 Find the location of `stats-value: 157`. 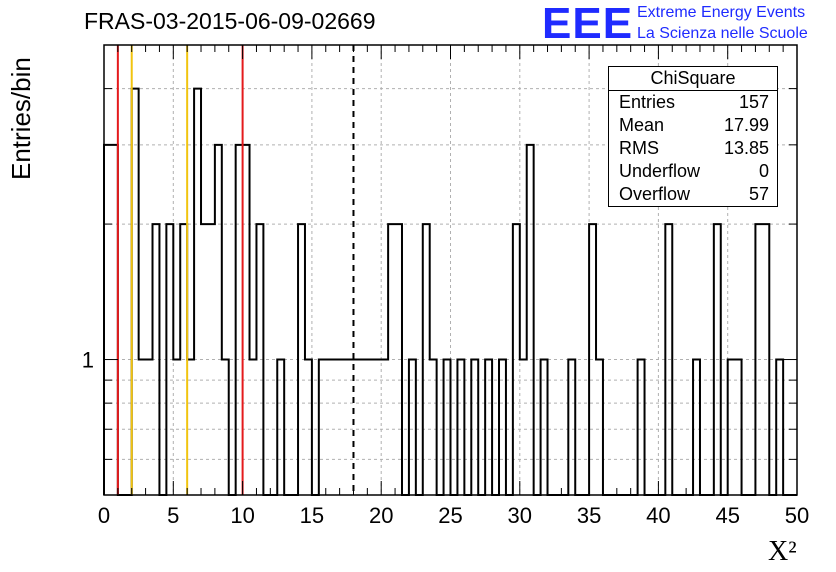

stats-value: 157 is located at coordinates (753, 102).